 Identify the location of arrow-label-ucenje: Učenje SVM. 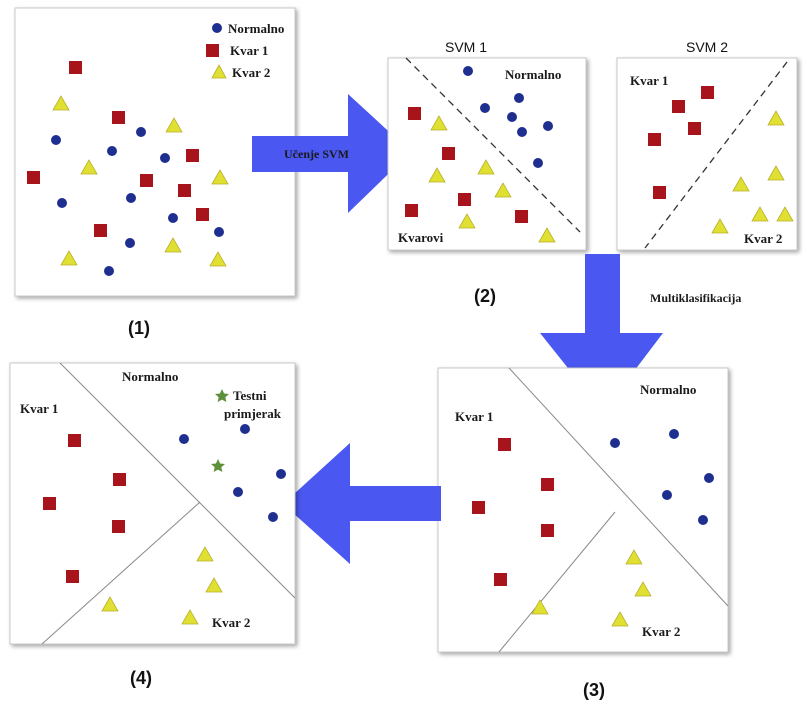
(316, 154).